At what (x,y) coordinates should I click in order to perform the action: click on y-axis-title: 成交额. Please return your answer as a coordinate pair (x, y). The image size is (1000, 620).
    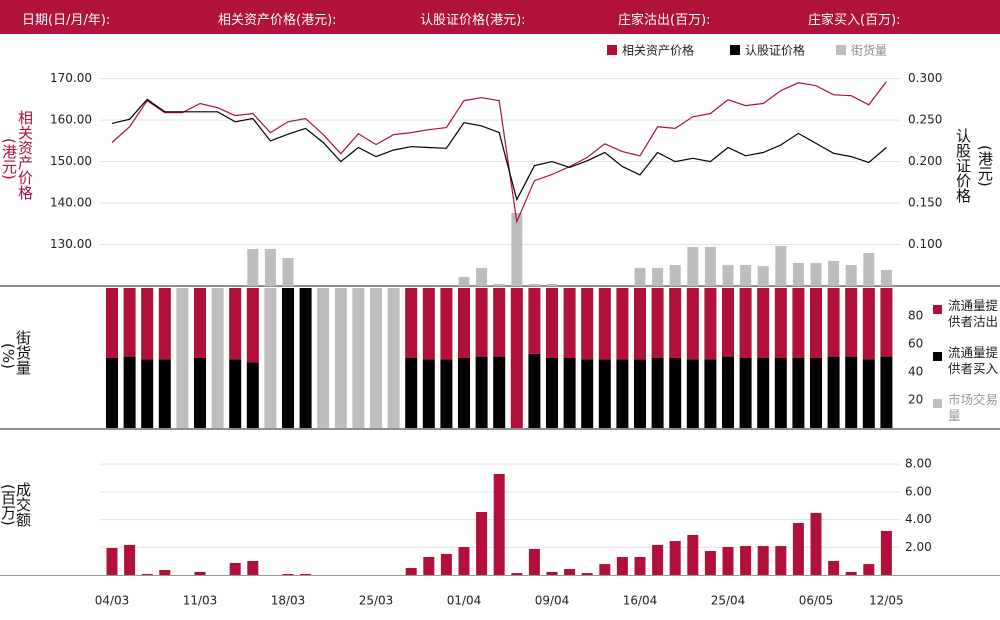
    Looking at the image, I should click on (23, 504).